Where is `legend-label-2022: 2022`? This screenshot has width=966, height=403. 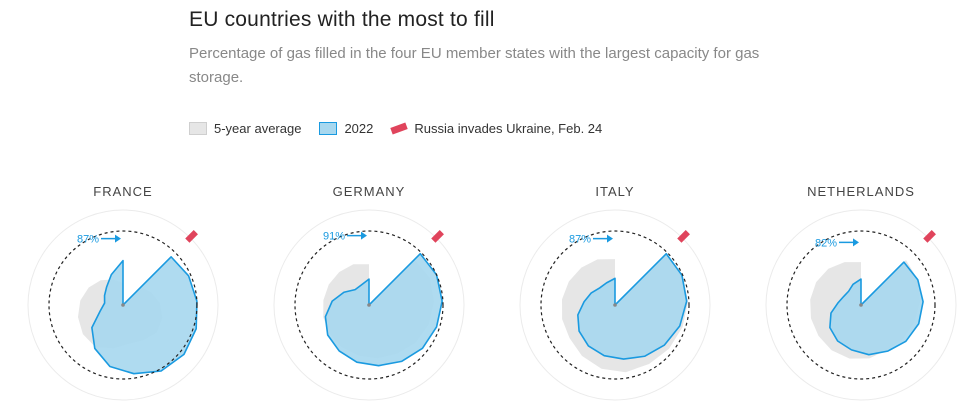
legend-label-2022: 2022 is located at coordinates (359, 128).